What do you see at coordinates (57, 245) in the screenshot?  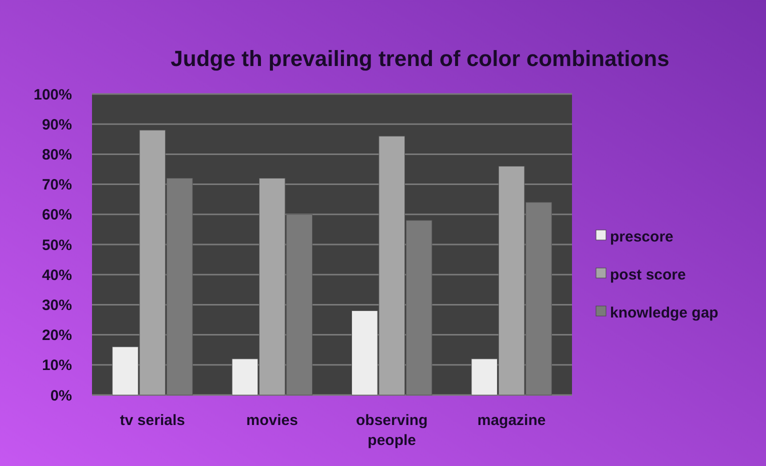 I see `y-tick-label: 50%` at bounding box center [57, 245].